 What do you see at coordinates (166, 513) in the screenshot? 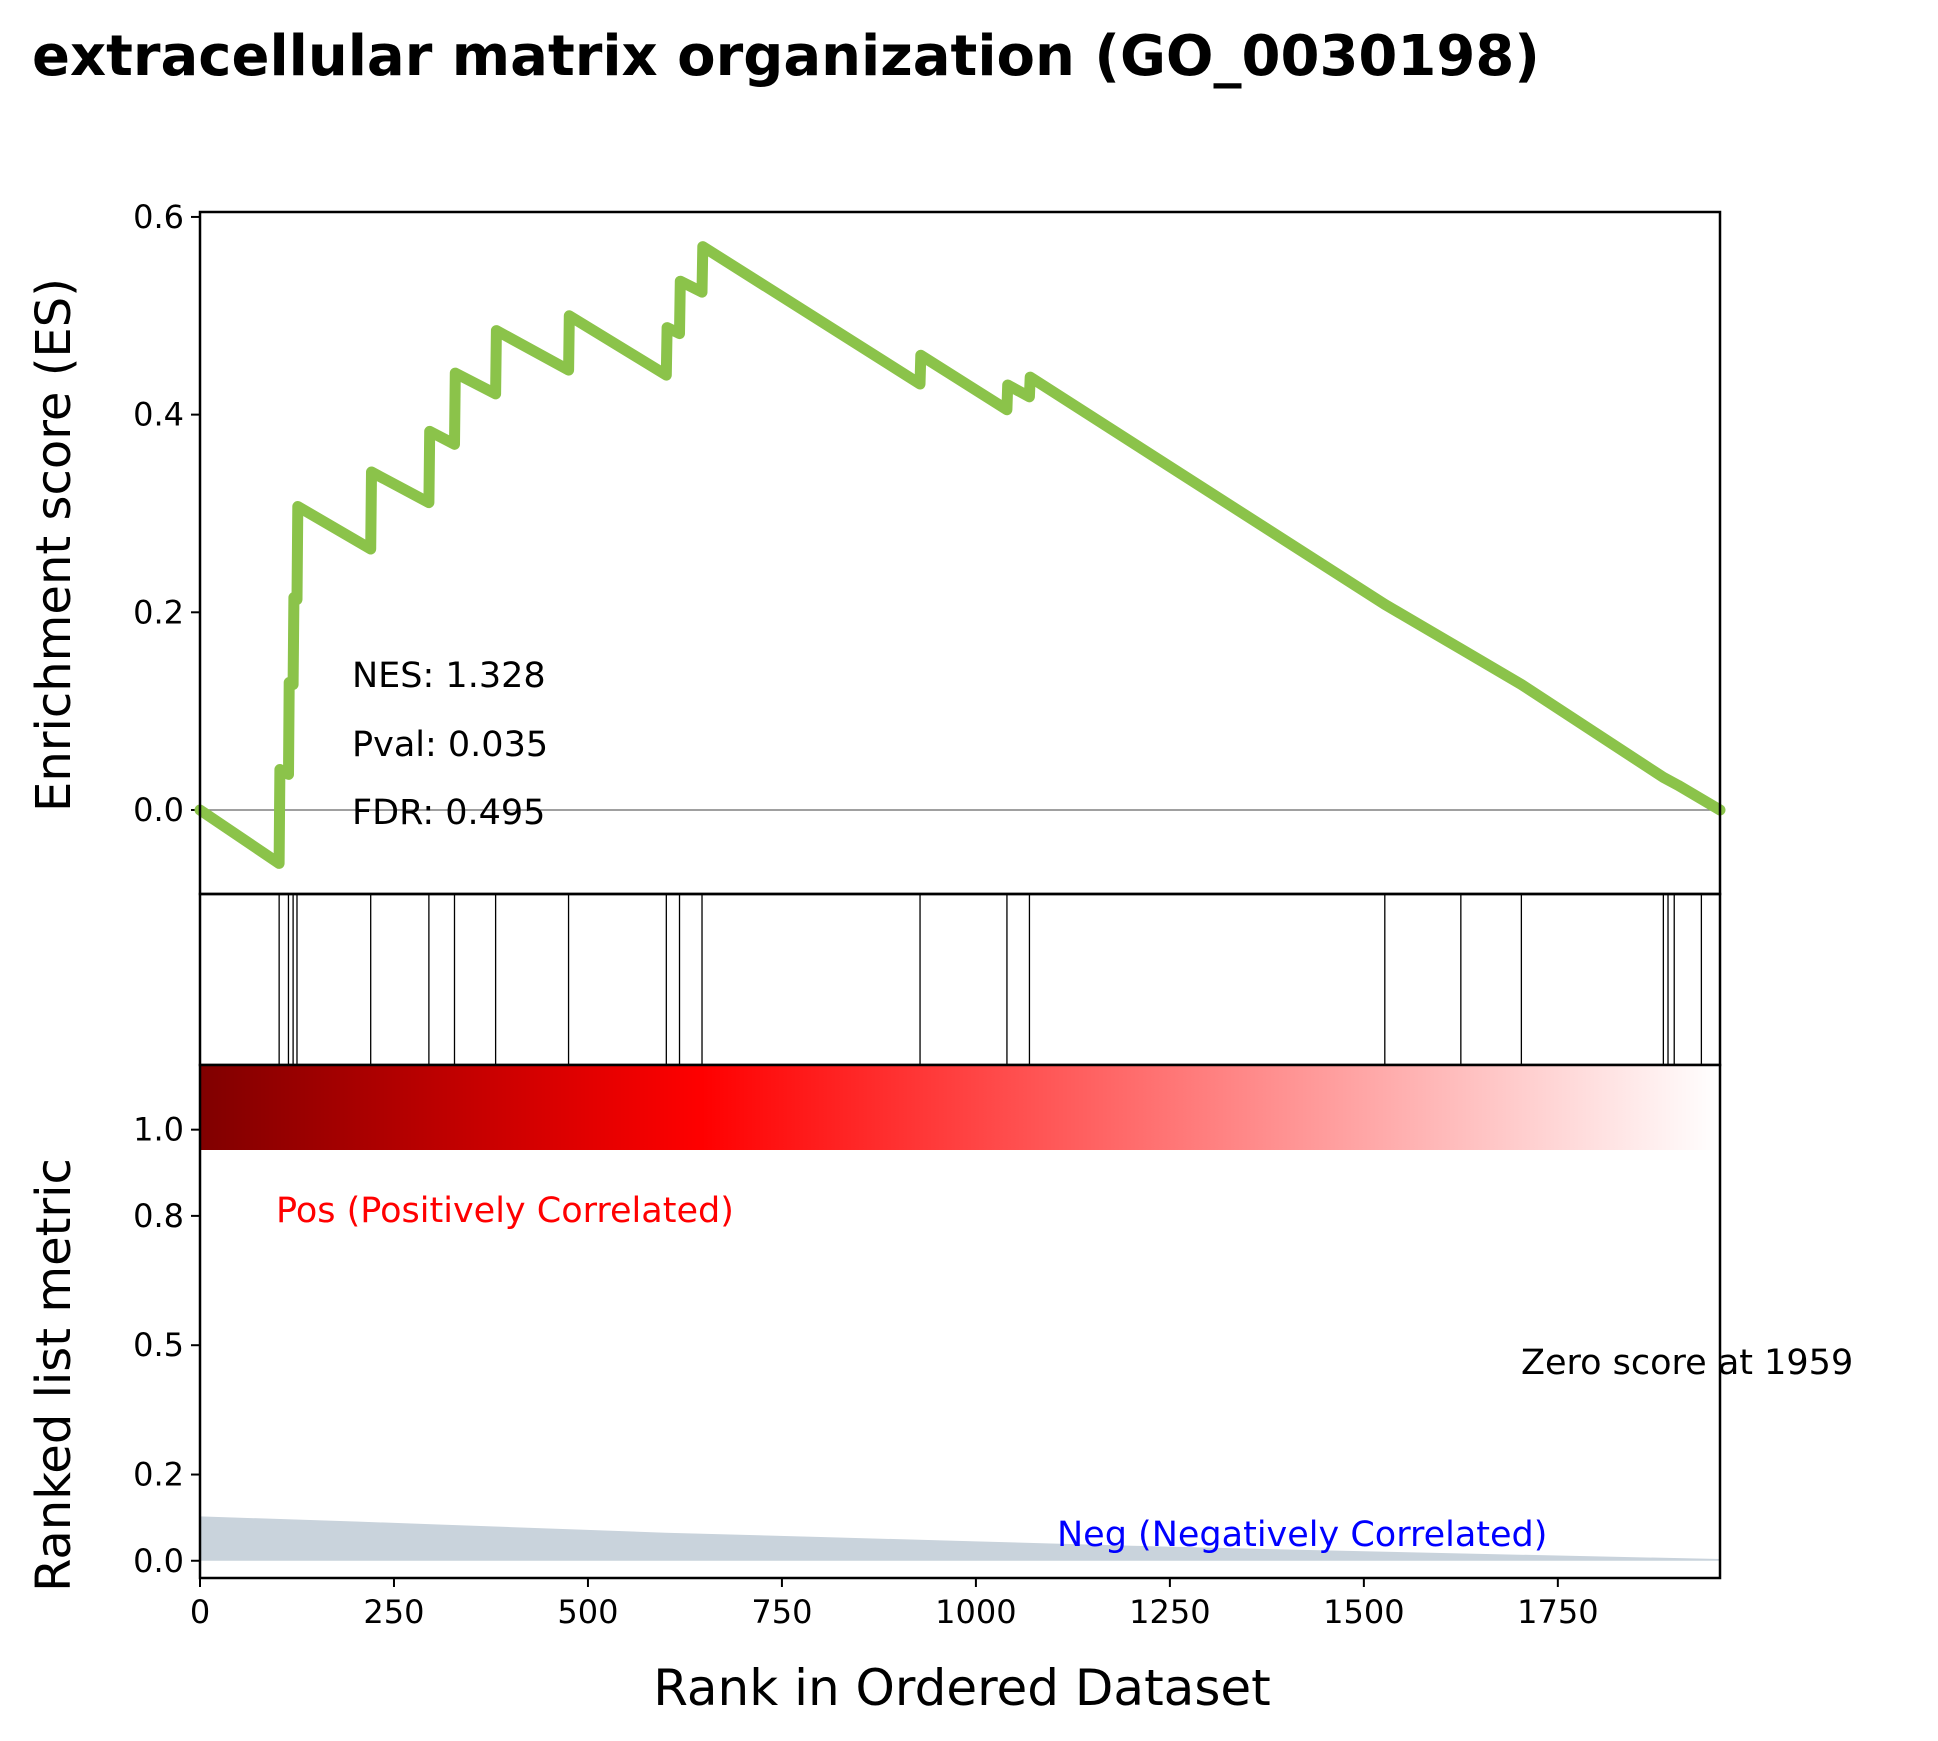
I see `es-axis-ticks: 0.0 0.2 0.4 0.6` at bounding box center [166, 513].